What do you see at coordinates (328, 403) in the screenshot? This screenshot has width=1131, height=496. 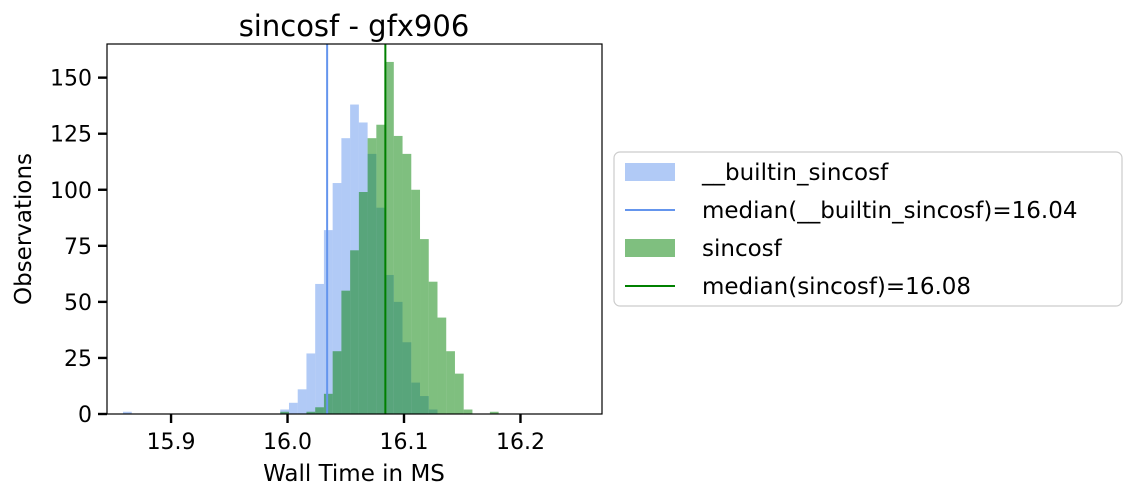 I see `bar-series1-bin3` at bounding box center [328, 403].